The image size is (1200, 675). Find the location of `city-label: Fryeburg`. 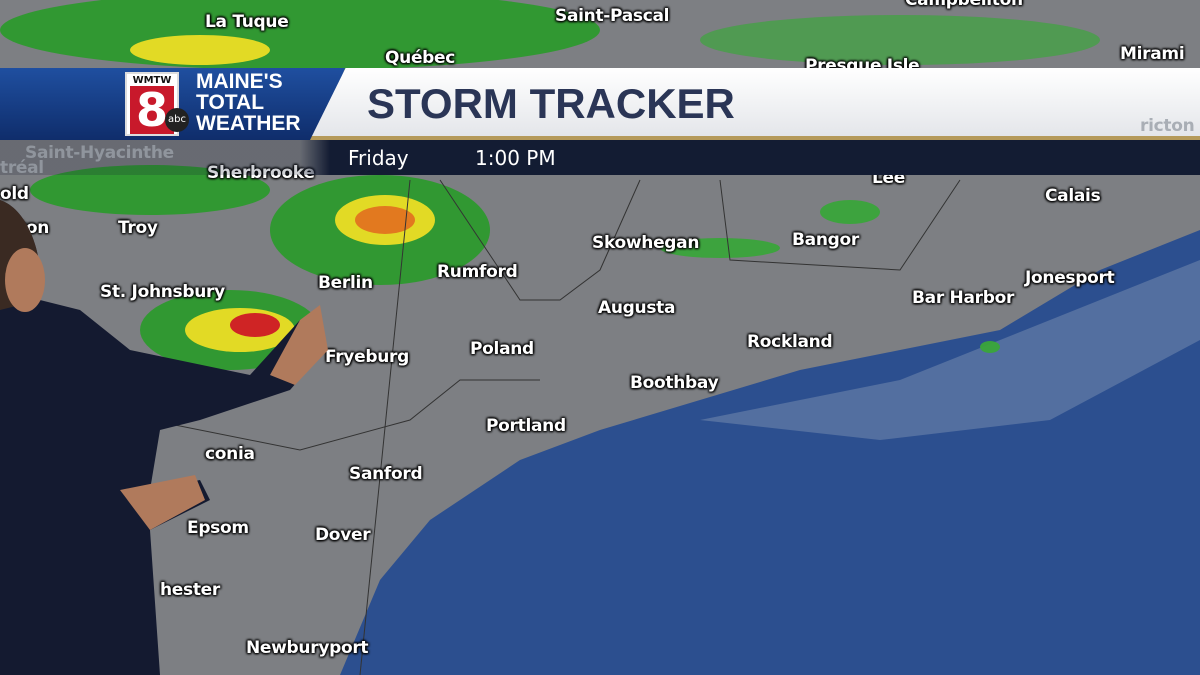

city-label: Fryeburg is located at coordinates (367, 357).